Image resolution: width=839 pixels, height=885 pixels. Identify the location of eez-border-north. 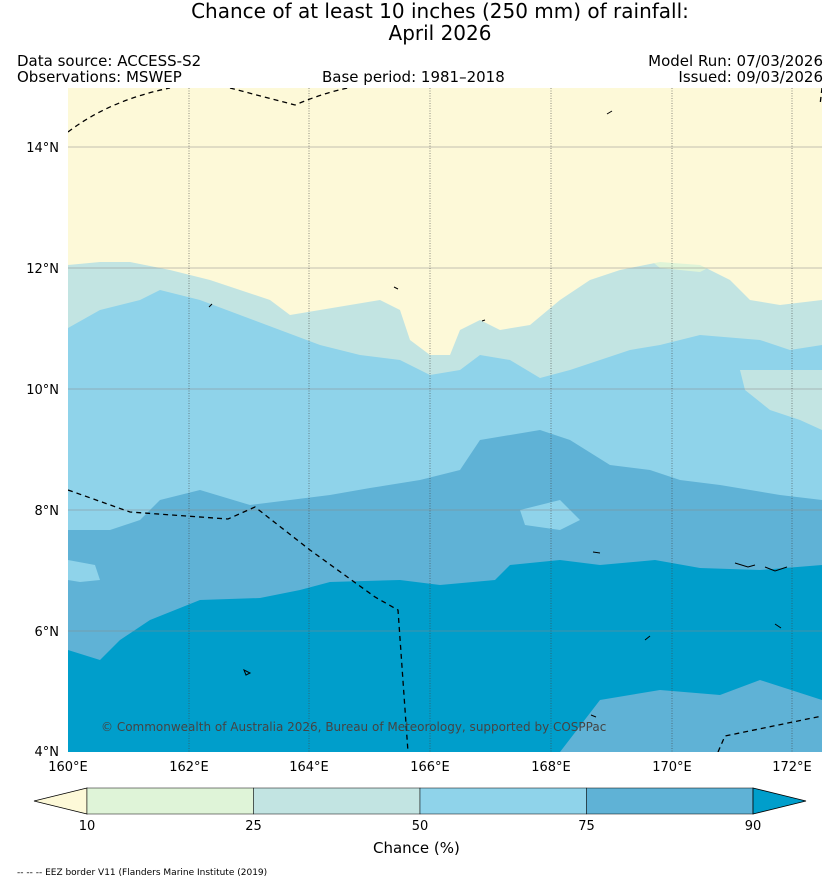
(210, 110).